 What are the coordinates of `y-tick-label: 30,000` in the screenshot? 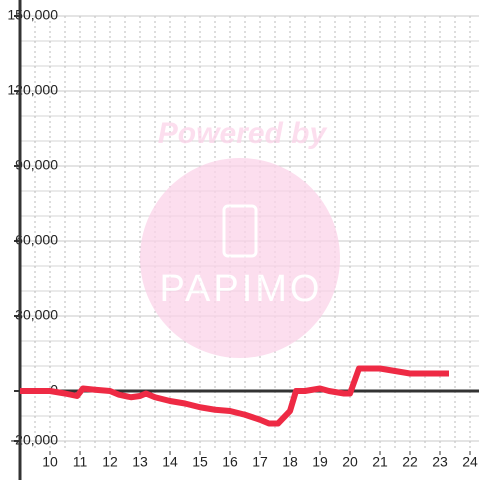 It's located at (36, 315).